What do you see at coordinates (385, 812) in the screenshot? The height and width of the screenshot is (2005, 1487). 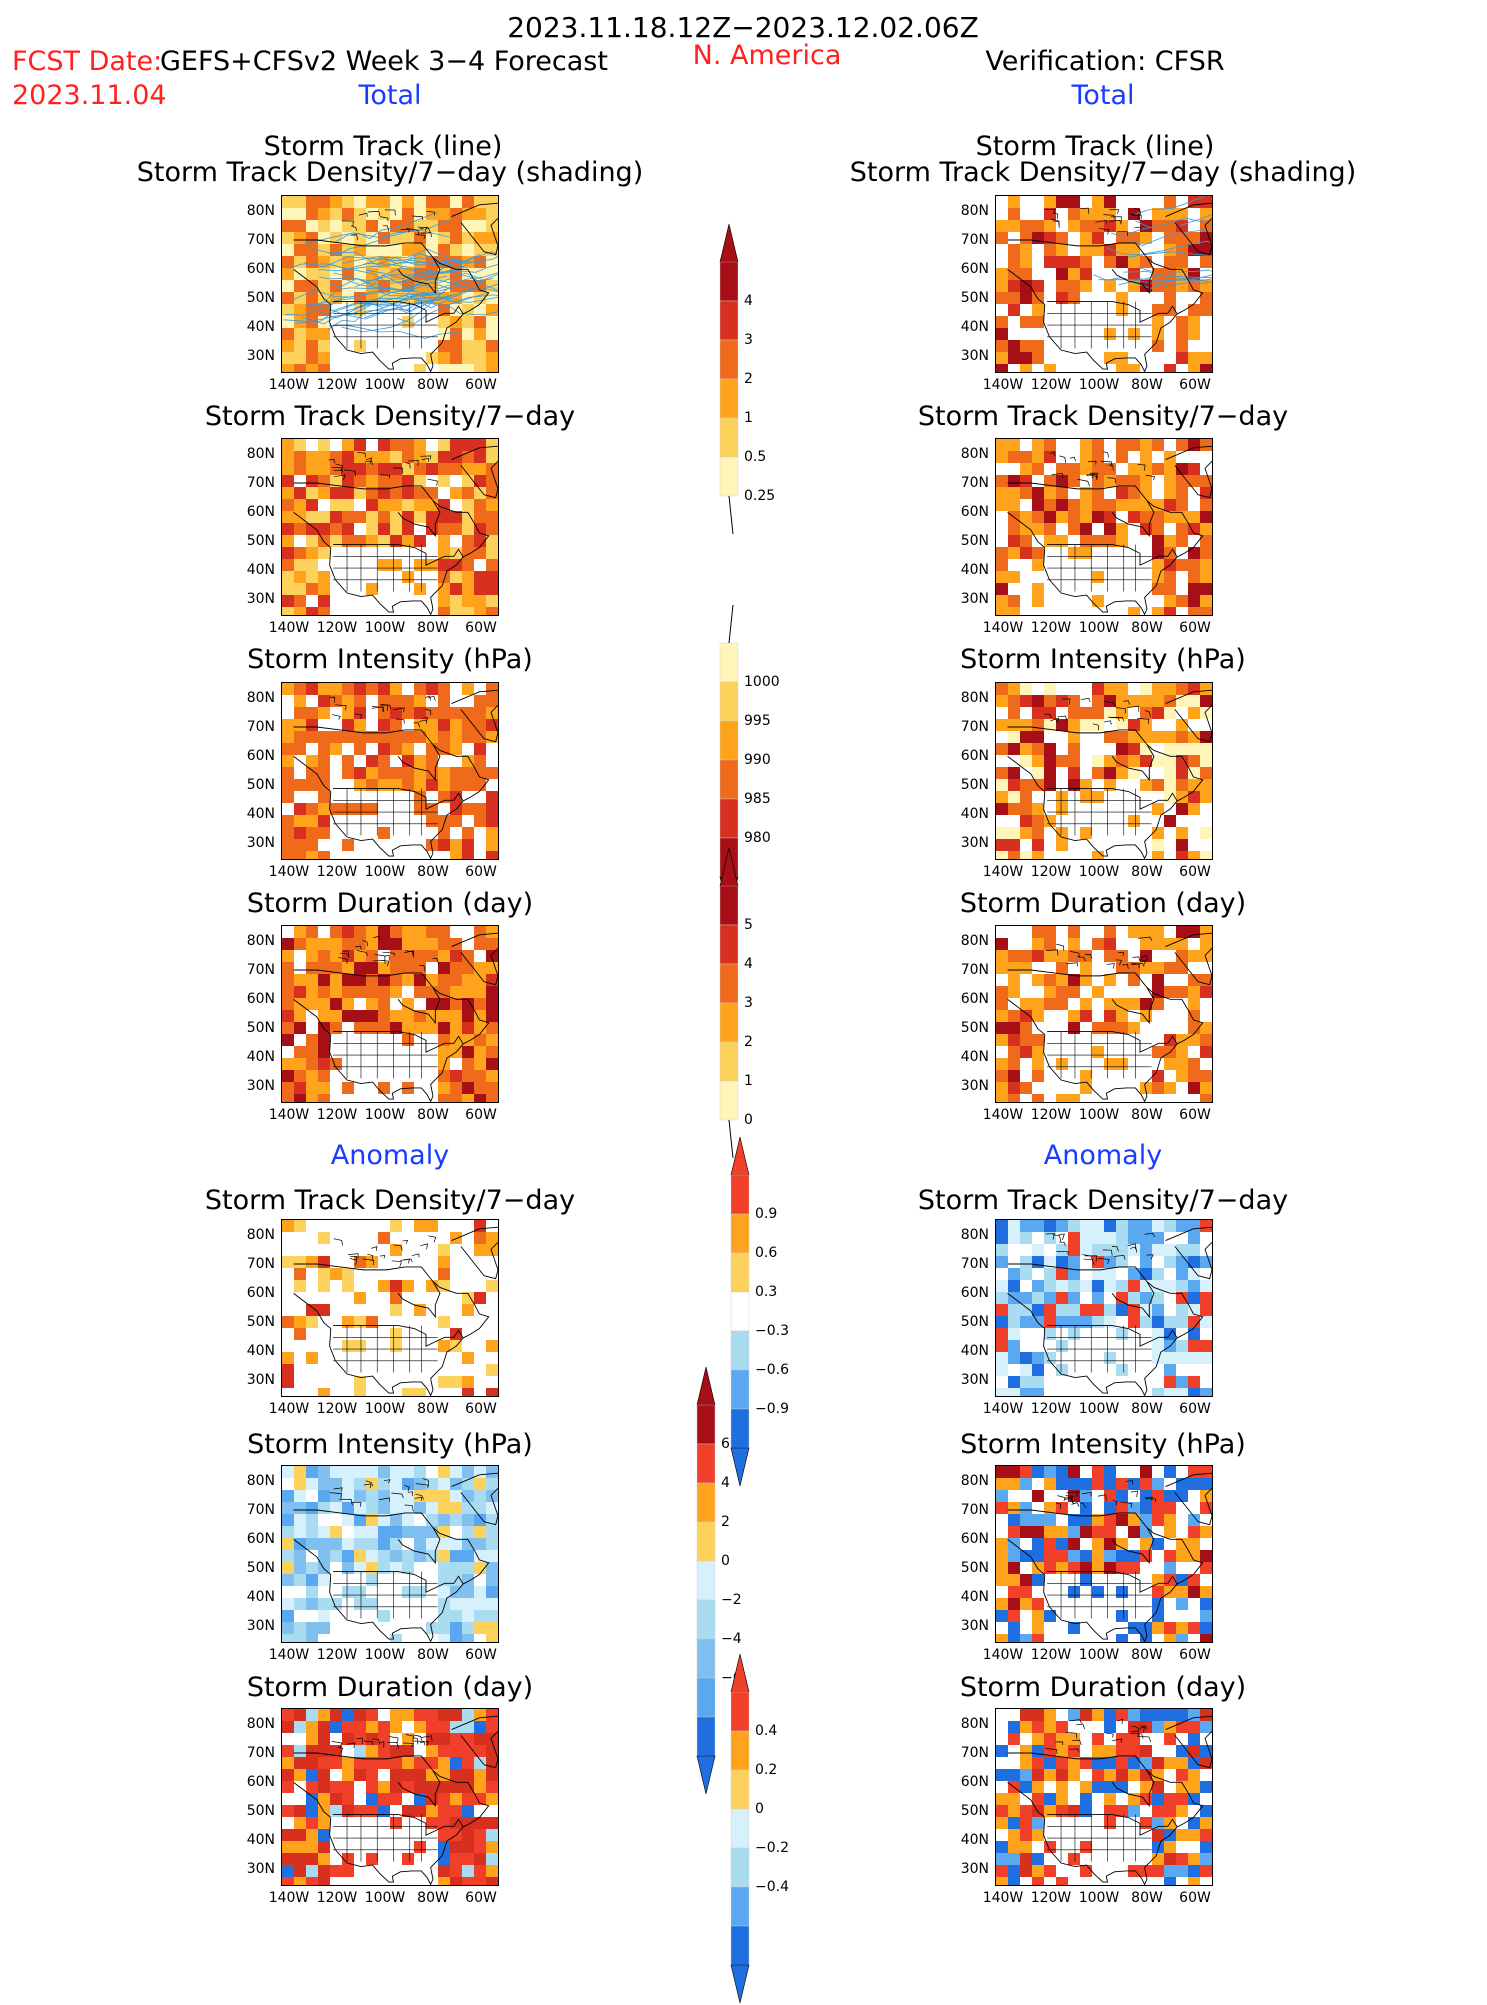 I see `state-borders` at bounding box center [385, 812].